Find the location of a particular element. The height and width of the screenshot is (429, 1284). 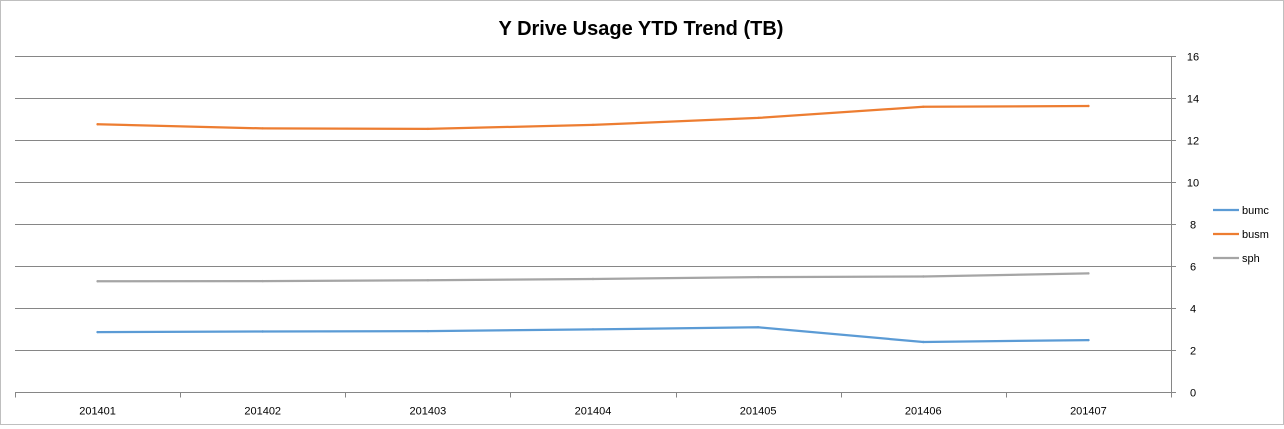

y-tick-label: 8 is located at coordinates (1193, 226).